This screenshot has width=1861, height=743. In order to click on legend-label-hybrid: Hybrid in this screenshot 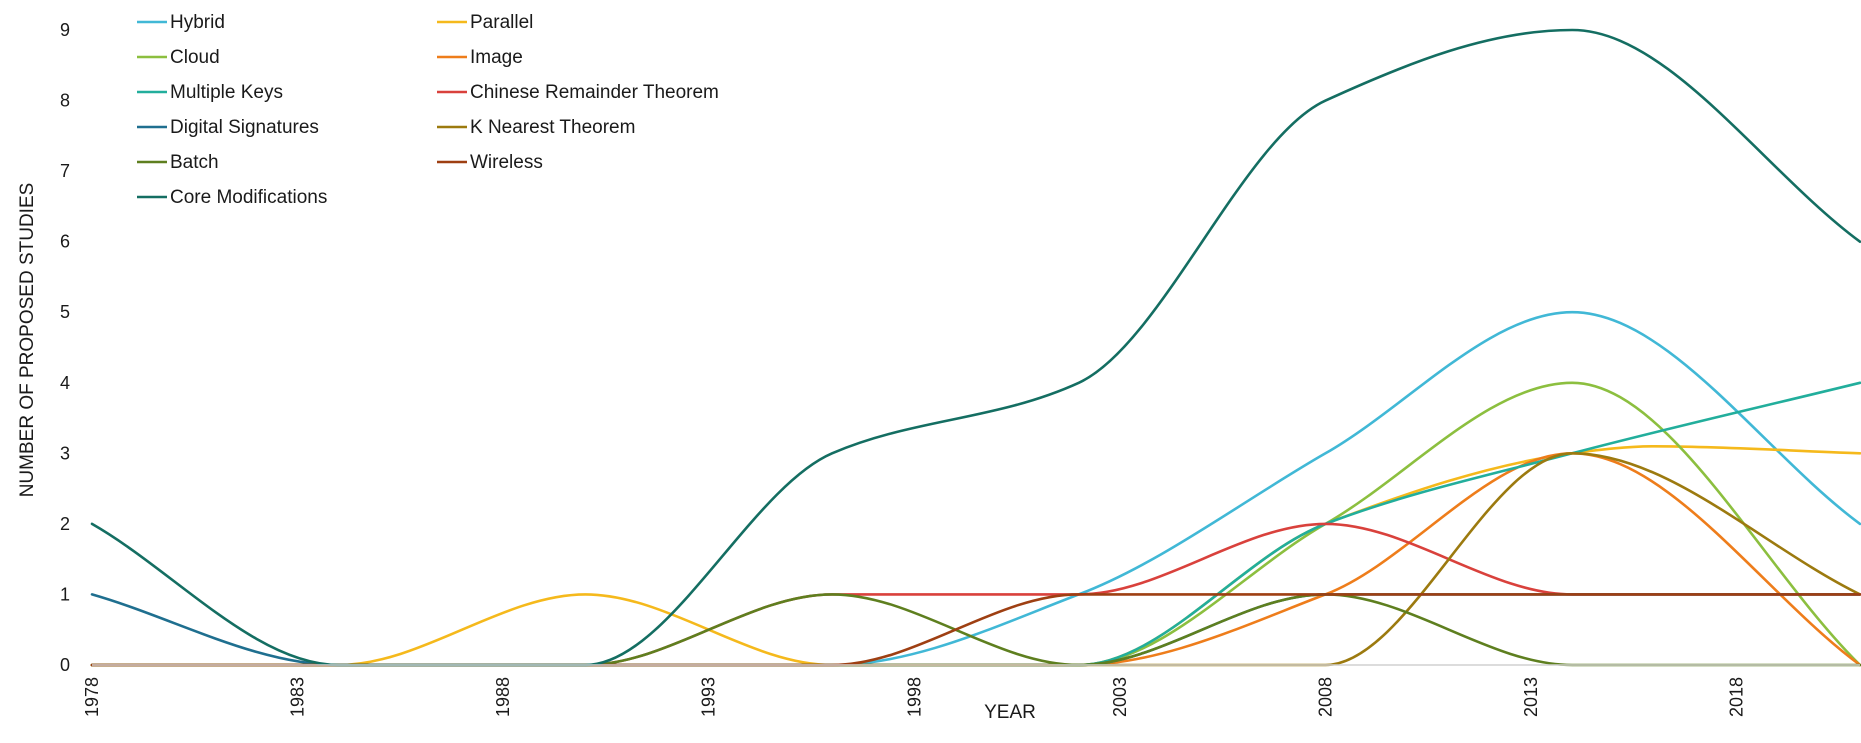, I will do `click(197, 22)`.